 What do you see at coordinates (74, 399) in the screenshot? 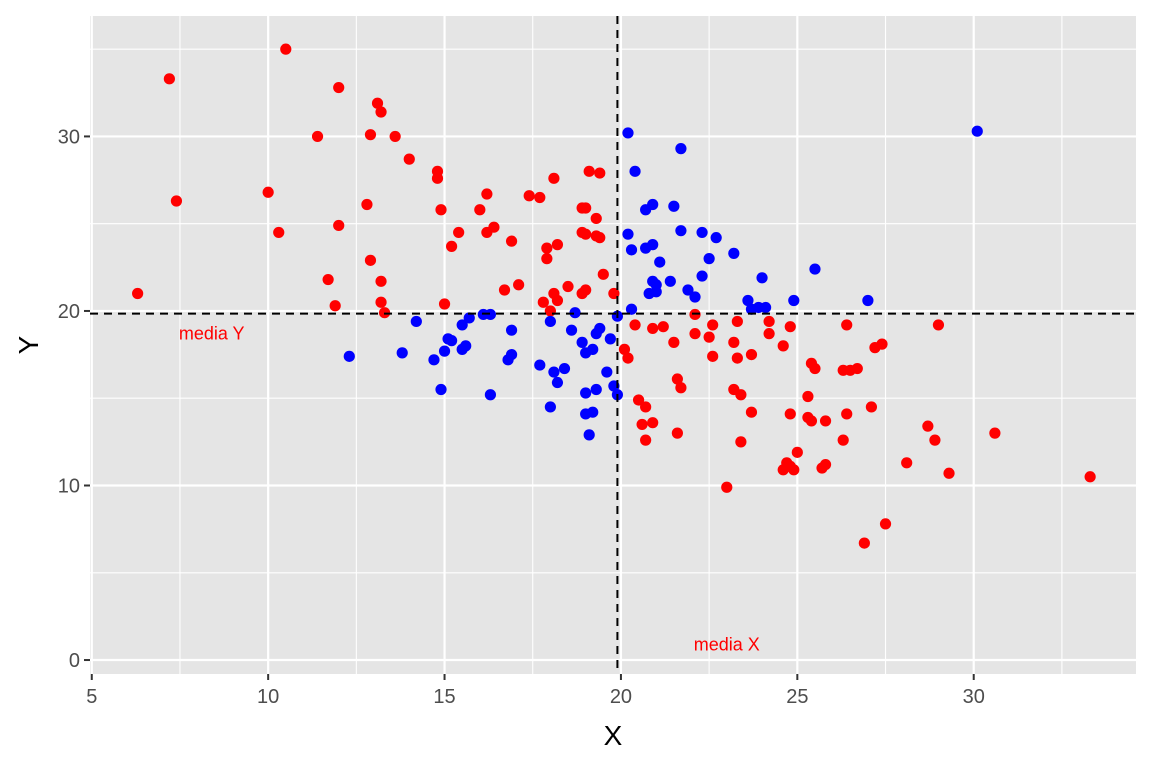
I see `y-axis-ticks: 0 10 20 30` at bounding box center [74, 399].